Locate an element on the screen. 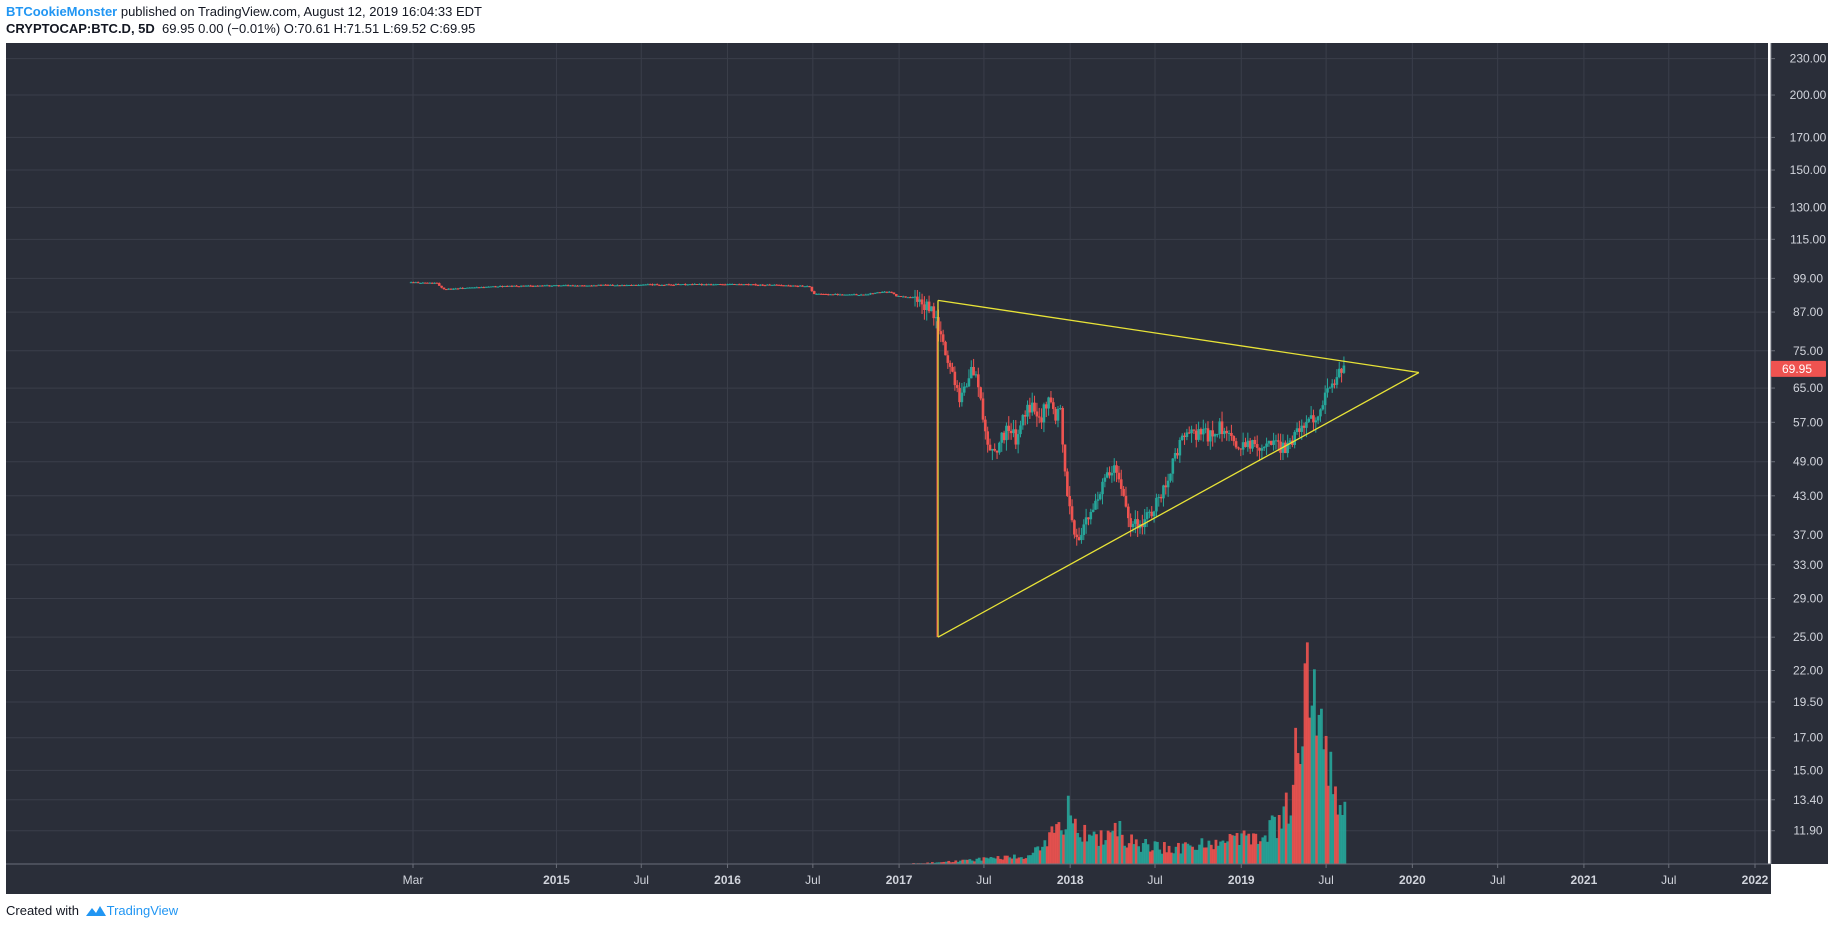 Image resolution: width=1828 pixels, height=930 pixels. author-link: BTCookieMonster is located at coordinates (62, 11).